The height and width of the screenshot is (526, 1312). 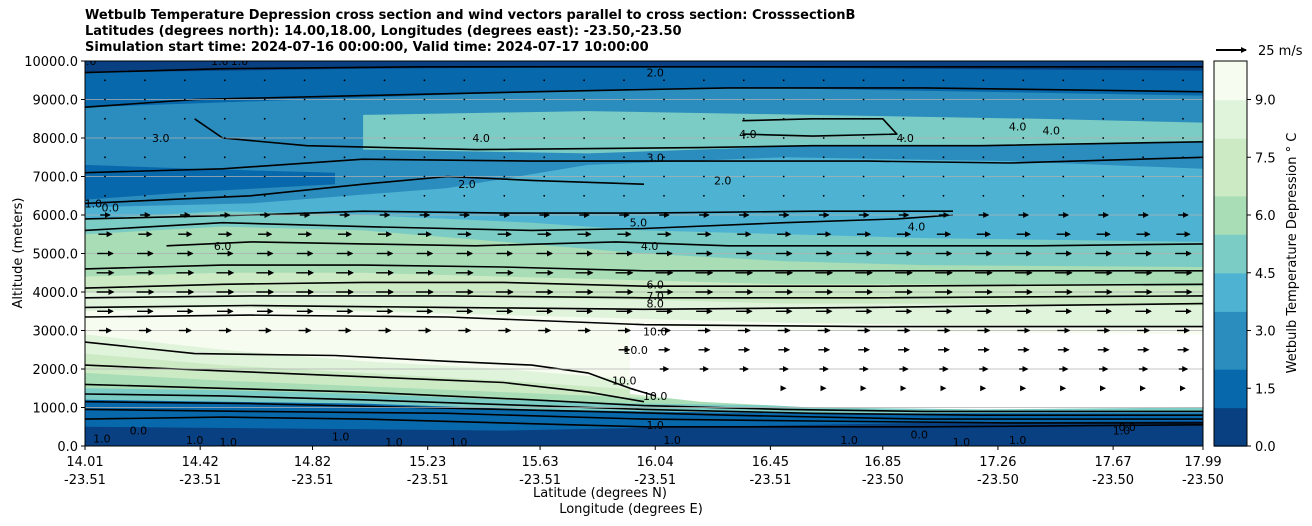 I want to click on x-tick-lon-6: -23.51, so click(x=770, y=480).